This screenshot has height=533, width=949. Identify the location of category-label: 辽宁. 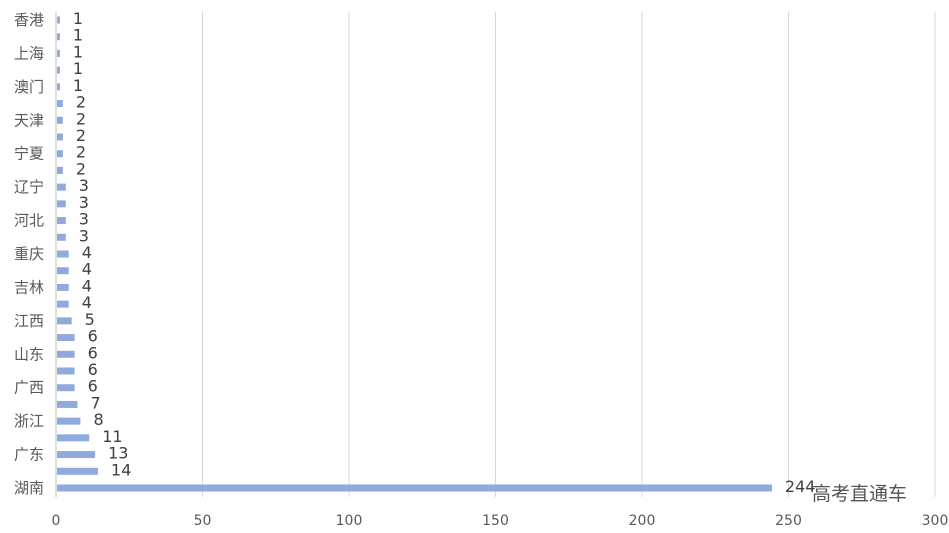
(29, 187).